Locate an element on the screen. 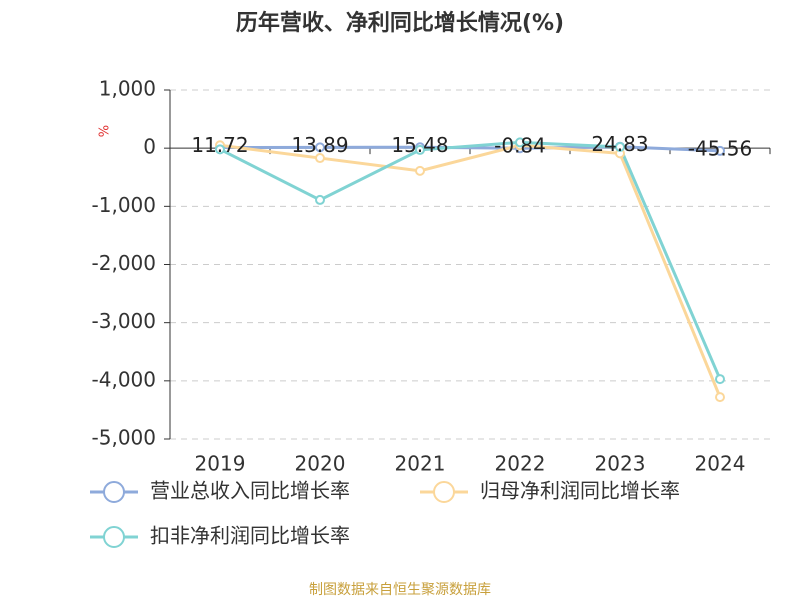 This screenshot has height=600, width=800. y-tick-label: -3,000 is located at coordinates (124, 321).